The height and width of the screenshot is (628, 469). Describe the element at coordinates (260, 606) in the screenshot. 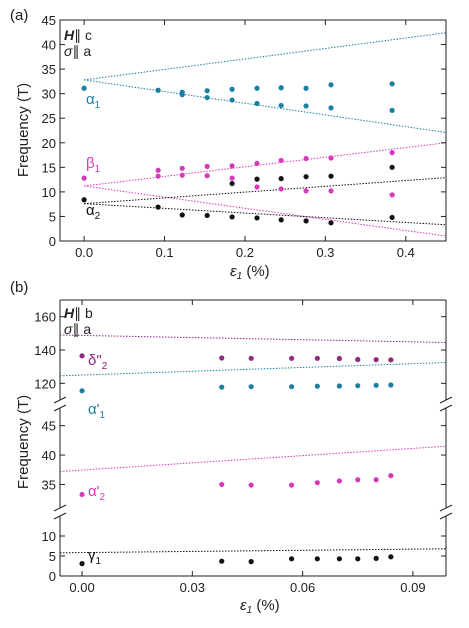

I see `panel-b-x-axis-label: ε1 (%)` at that location.